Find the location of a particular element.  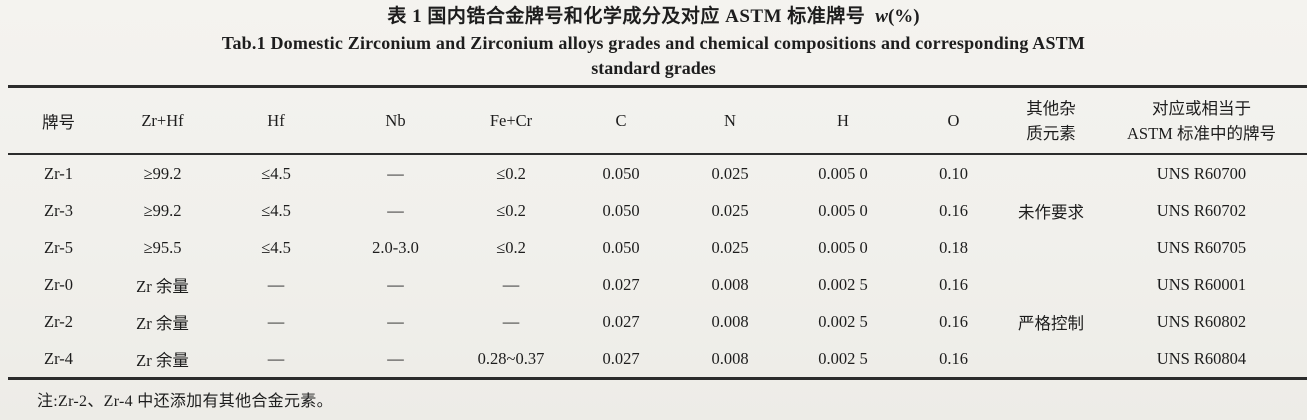

cell-astm: UNS R60804 is located at coordinates (1201, 358).